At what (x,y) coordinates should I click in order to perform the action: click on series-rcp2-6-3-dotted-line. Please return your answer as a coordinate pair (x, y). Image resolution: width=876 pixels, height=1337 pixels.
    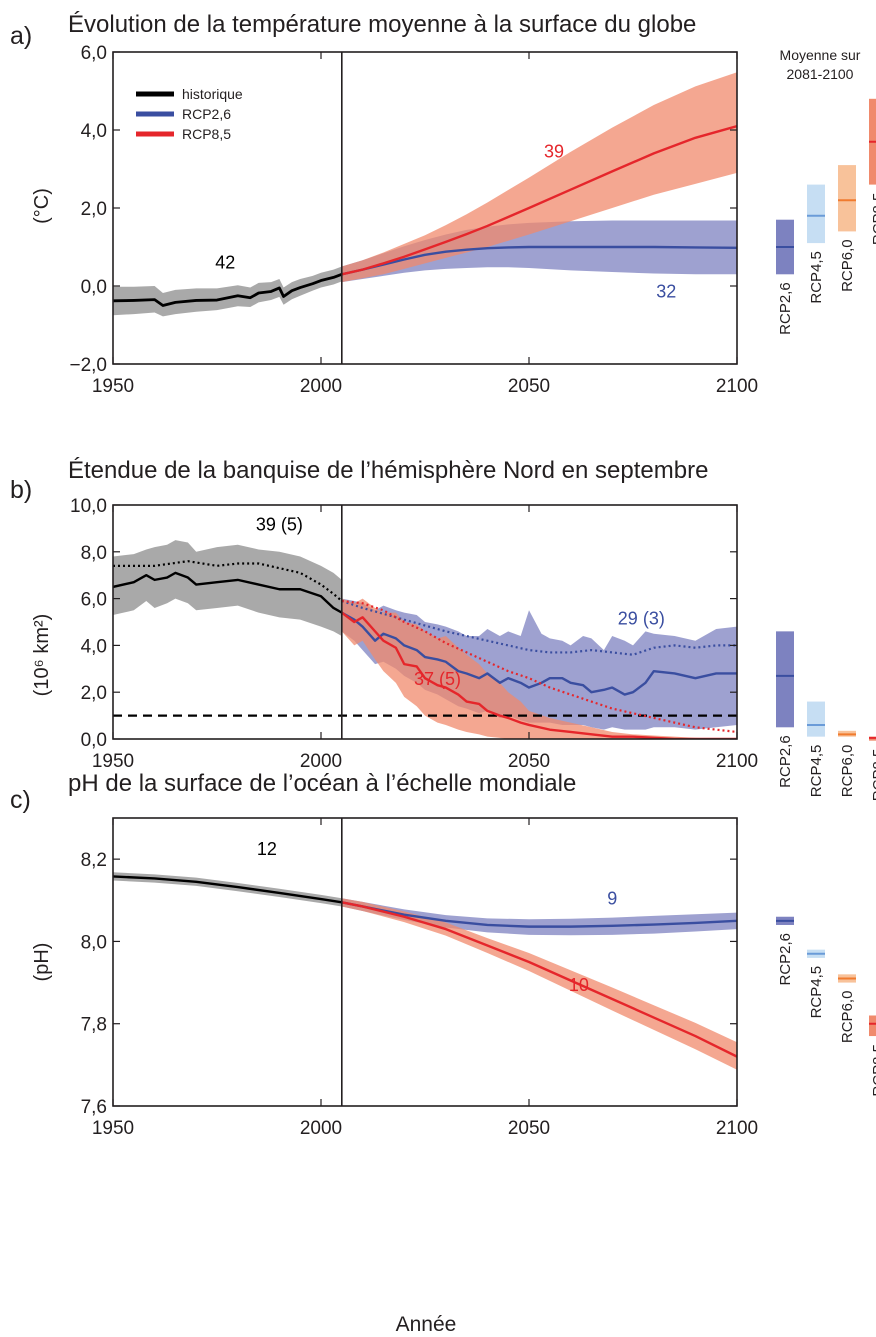
    Looking at the image, I should click on (539, 627).